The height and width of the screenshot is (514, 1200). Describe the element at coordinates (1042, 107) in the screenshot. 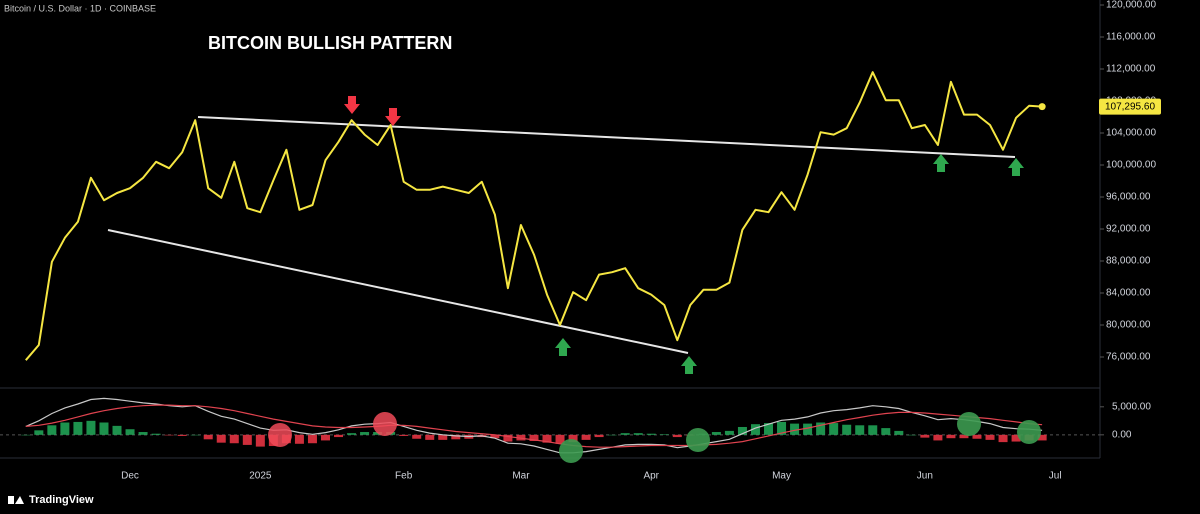

I see `last-point` at that location.